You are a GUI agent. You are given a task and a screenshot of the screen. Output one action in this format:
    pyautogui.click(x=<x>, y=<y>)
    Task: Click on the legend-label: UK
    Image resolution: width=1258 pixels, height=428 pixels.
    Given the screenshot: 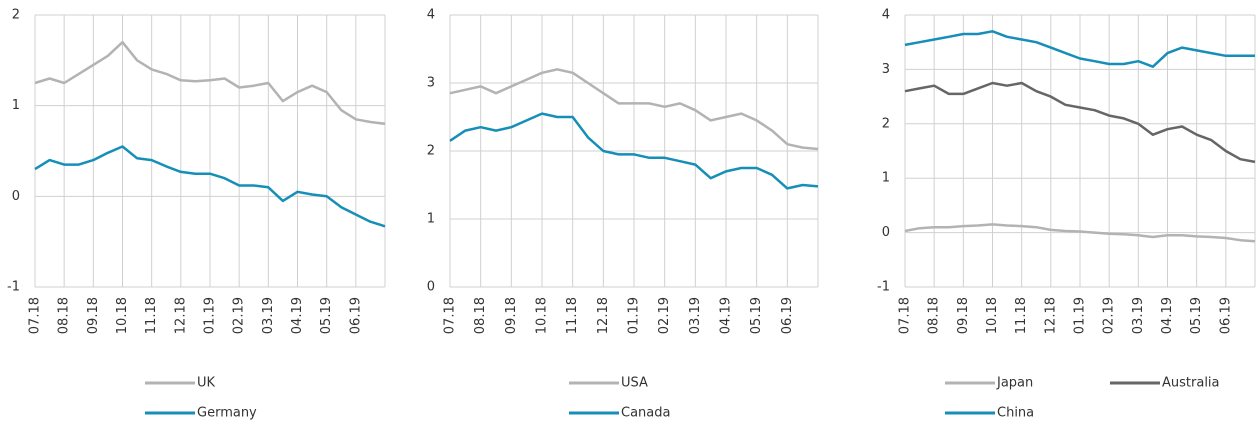 What is the action you would take?
    pyautogui.click(x=206, y=383)
    